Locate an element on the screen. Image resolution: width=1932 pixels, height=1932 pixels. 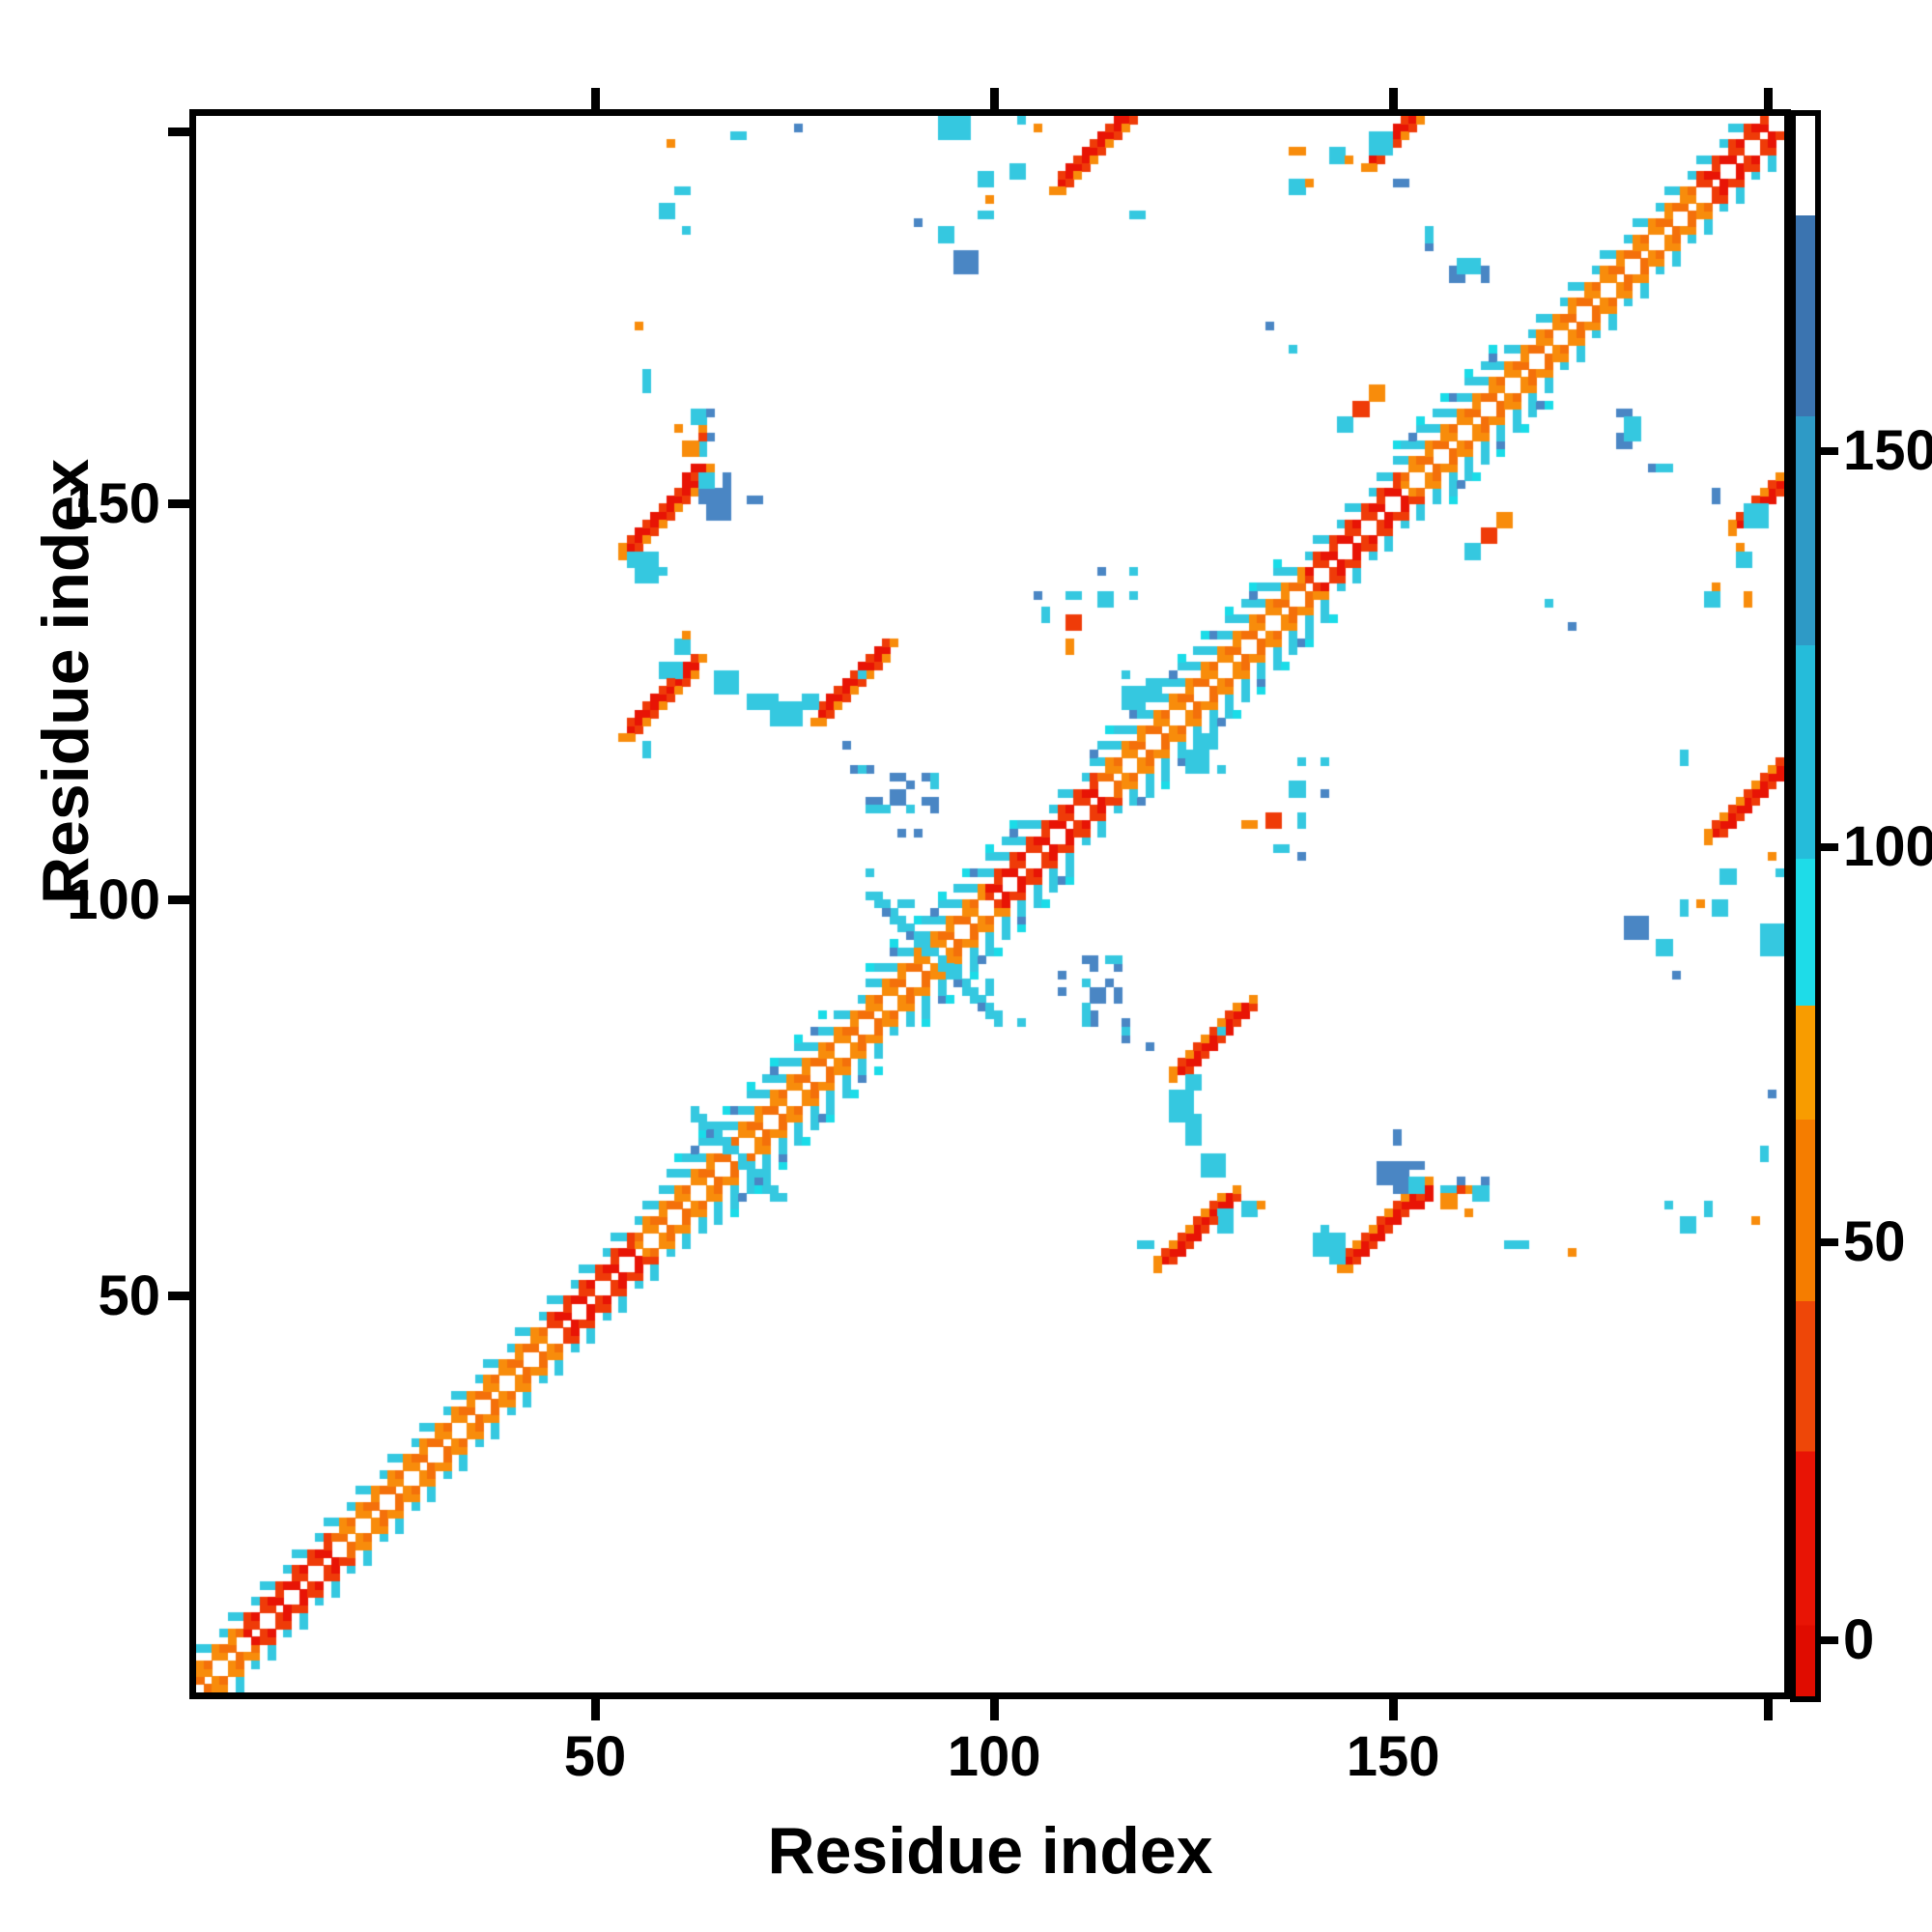
y-axis-title: Residue index is located at coordinates (65, 681).